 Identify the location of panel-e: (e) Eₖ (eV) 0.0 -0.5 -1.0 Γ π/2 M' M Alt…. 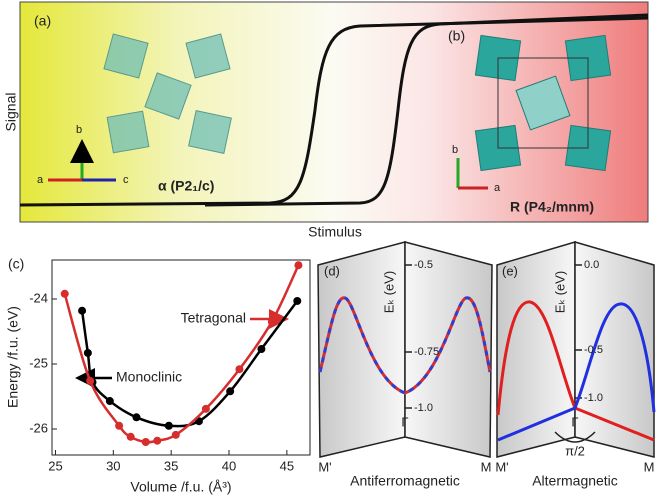
(575, 364).